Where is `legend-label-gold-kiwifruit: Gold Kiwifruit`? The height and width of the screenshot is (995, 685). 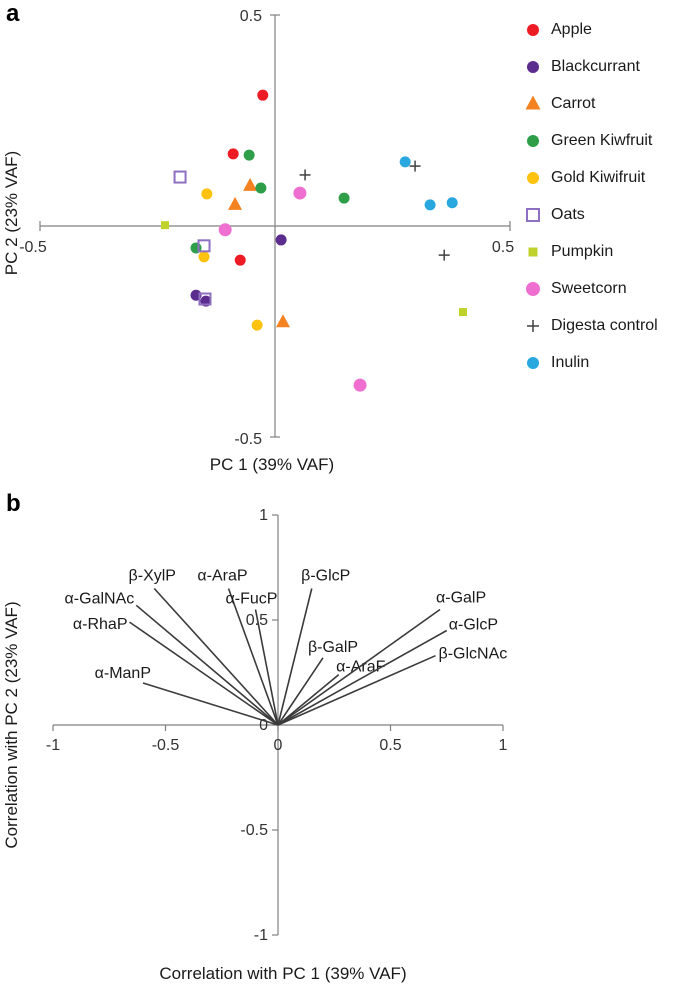
legend-label-gold-kiwifruit: Gold Kiwifruit is located at coordinates (598, 177).